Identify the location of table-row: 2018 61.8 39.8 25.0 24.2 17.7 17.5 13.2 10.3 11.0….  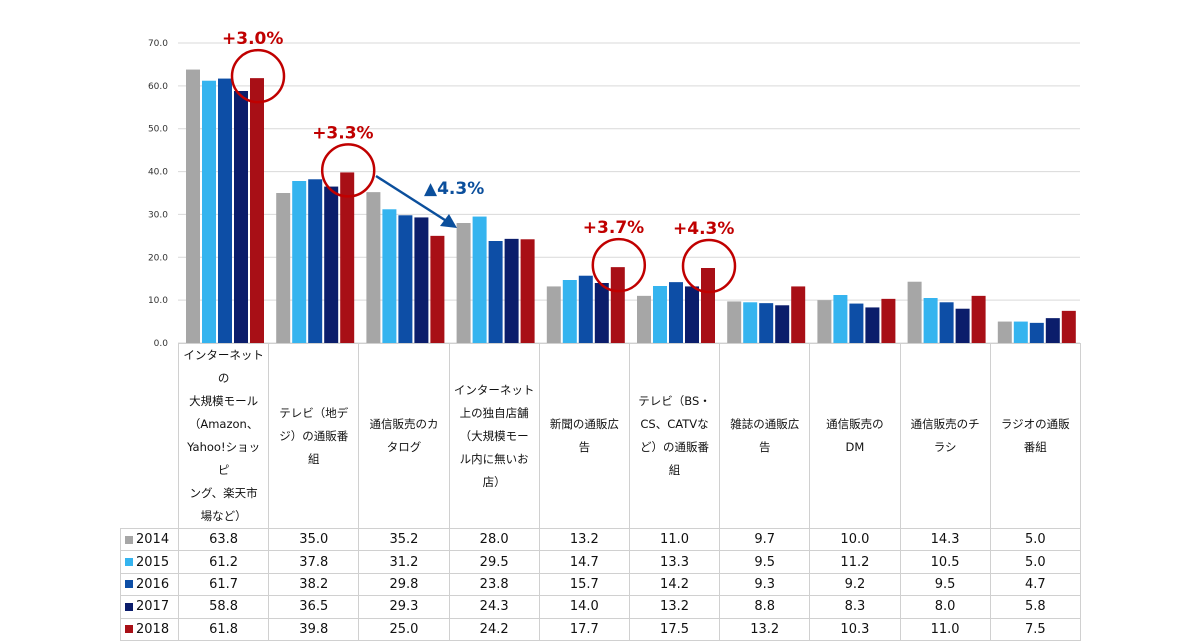
(600, 629).